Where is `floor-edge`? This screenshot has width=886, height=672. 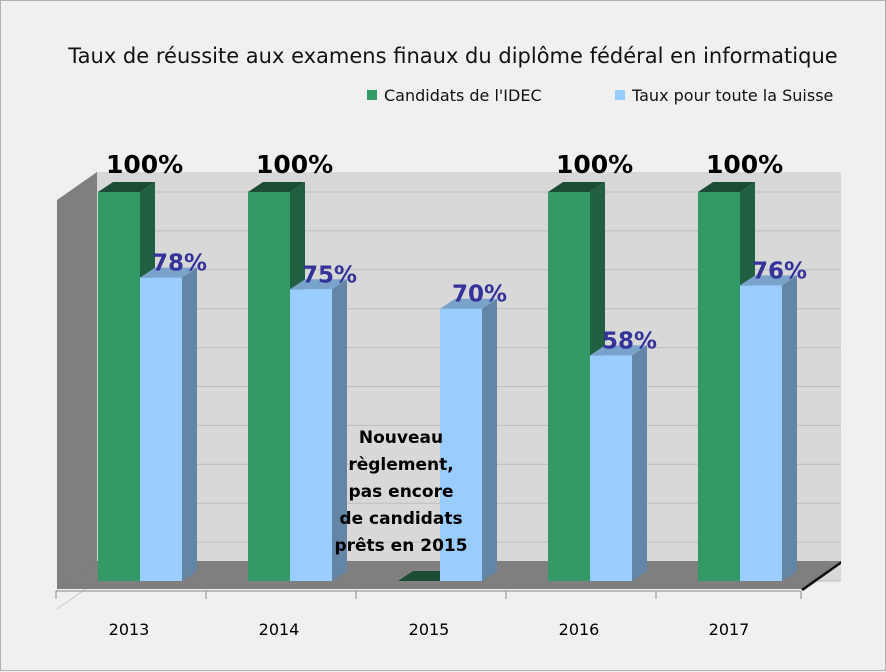 floor-edge is located at coordinates (821, 576).